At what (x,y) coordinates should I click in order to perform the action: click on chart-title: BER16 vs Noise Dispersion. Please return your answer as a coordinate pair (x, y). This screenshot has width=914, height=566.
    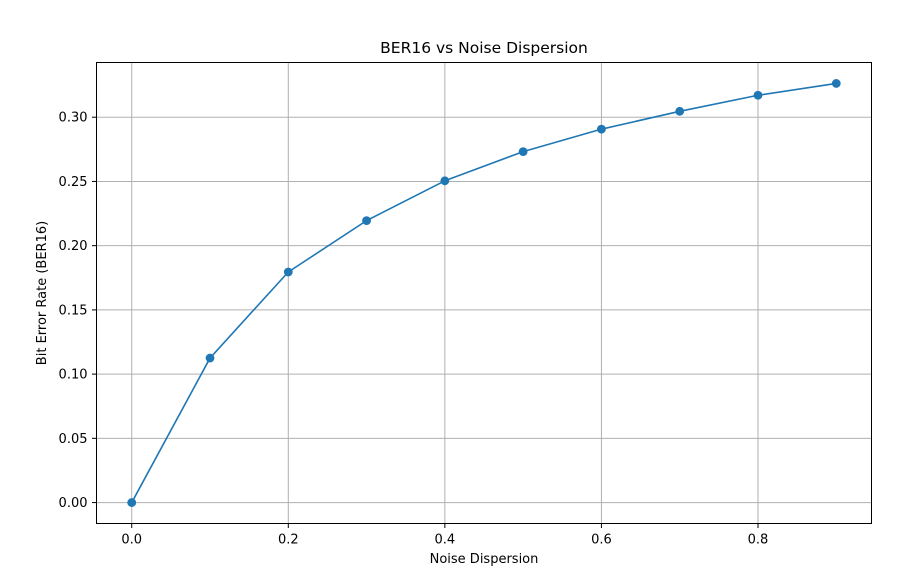
    Looking at the image, I should click on (484, 48).